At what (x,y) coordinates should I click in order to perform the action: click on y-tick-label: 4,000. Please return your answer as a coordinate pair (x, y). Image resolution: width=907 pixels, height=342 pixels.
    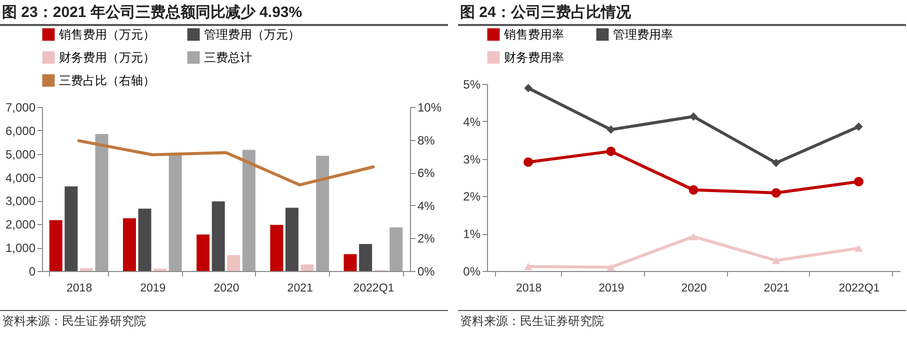
    Looking at the image, I should click on (20, 177).